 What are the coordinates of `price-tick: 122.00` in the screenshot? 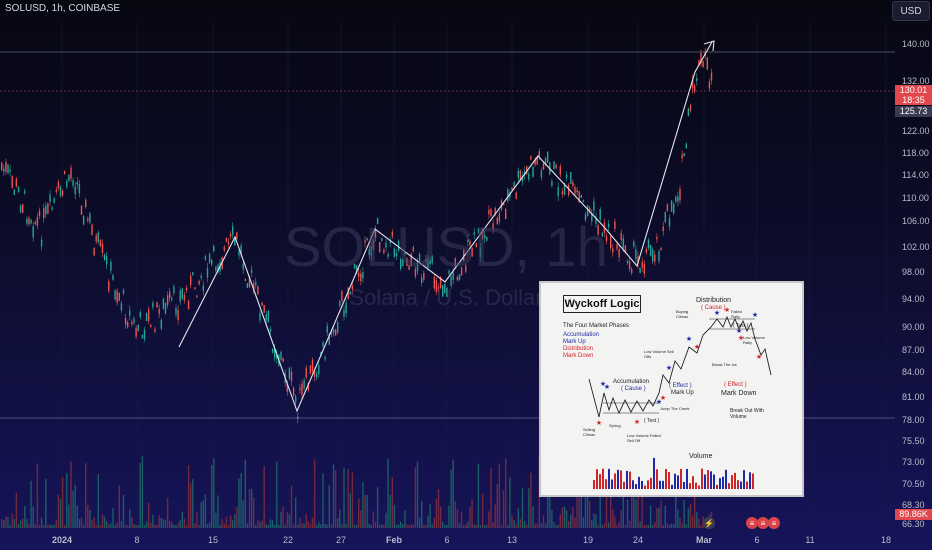 It's located at (916, 131).